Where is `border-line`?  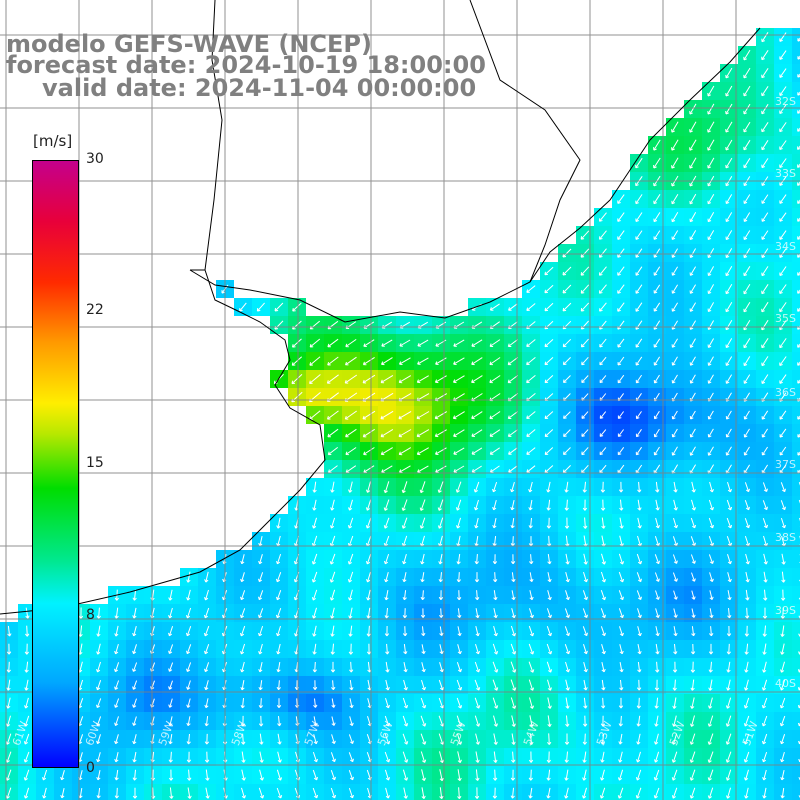 border-line is located at coordinates (213, 135).